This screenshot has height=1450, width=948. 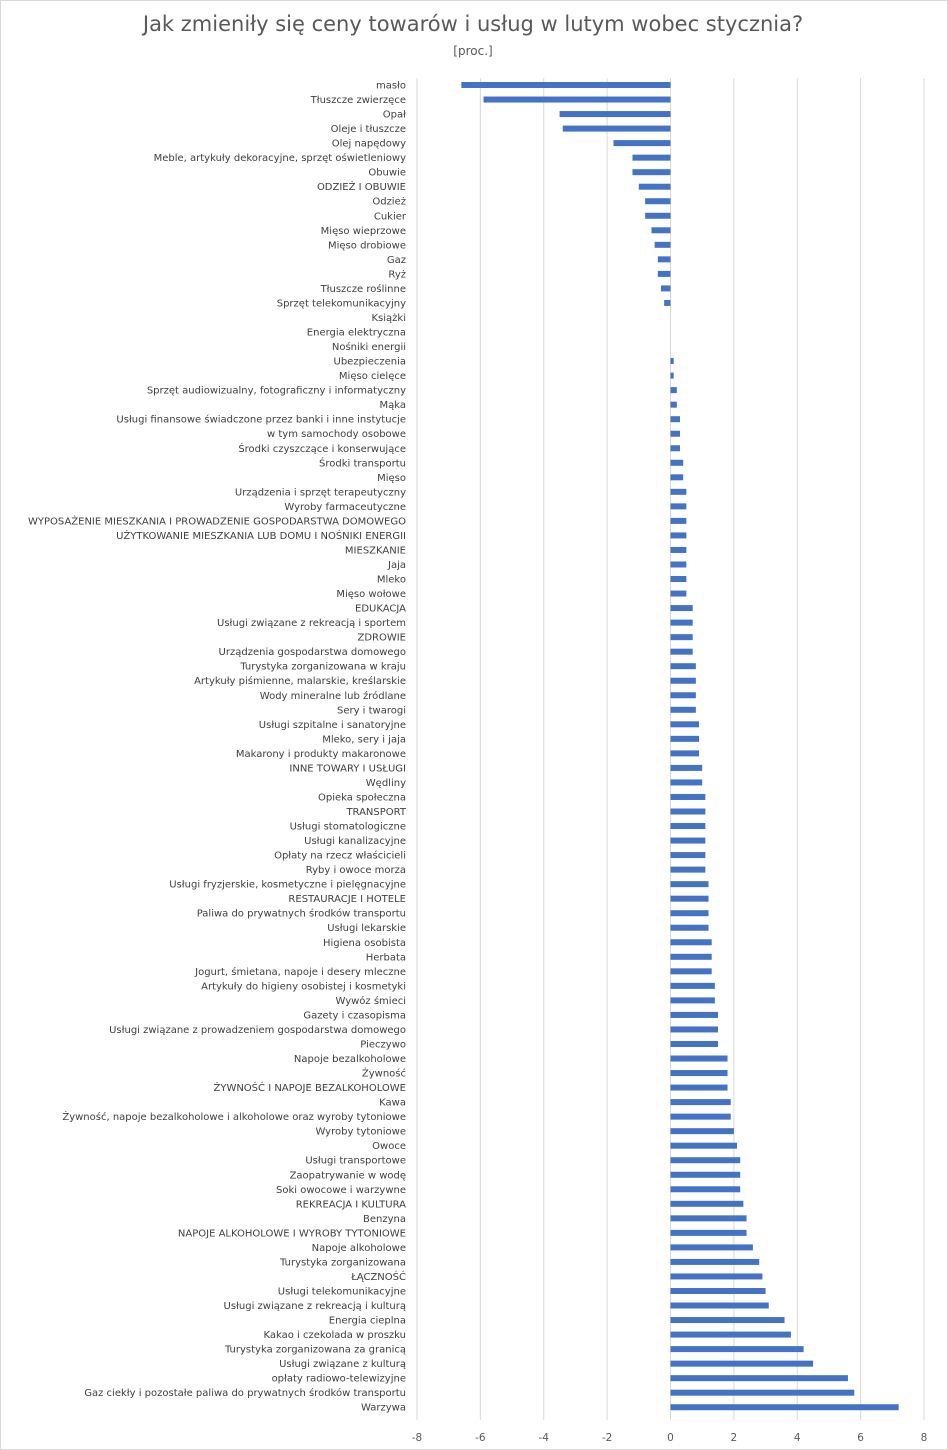 I want to click on category-label: Higiena osobista, so click(x=364, y=943).